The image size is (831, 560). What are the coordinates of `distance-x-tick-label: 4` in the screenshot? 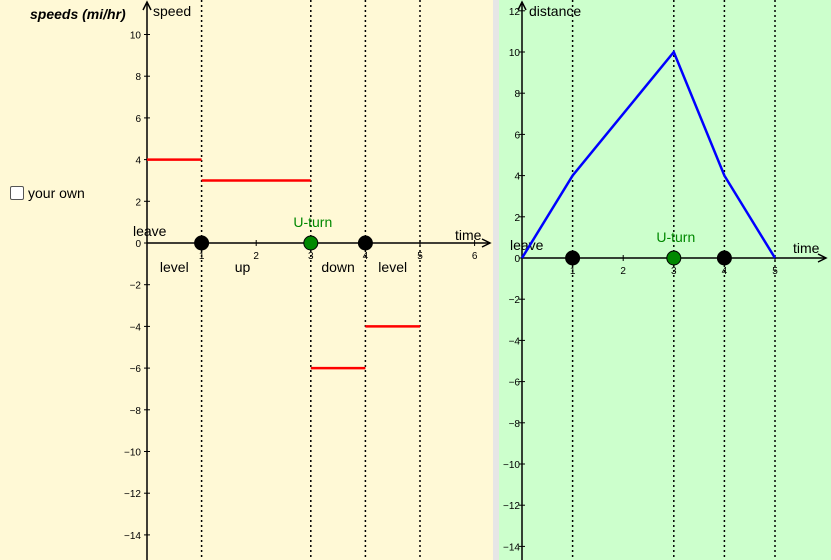 It's located at (725, 271).